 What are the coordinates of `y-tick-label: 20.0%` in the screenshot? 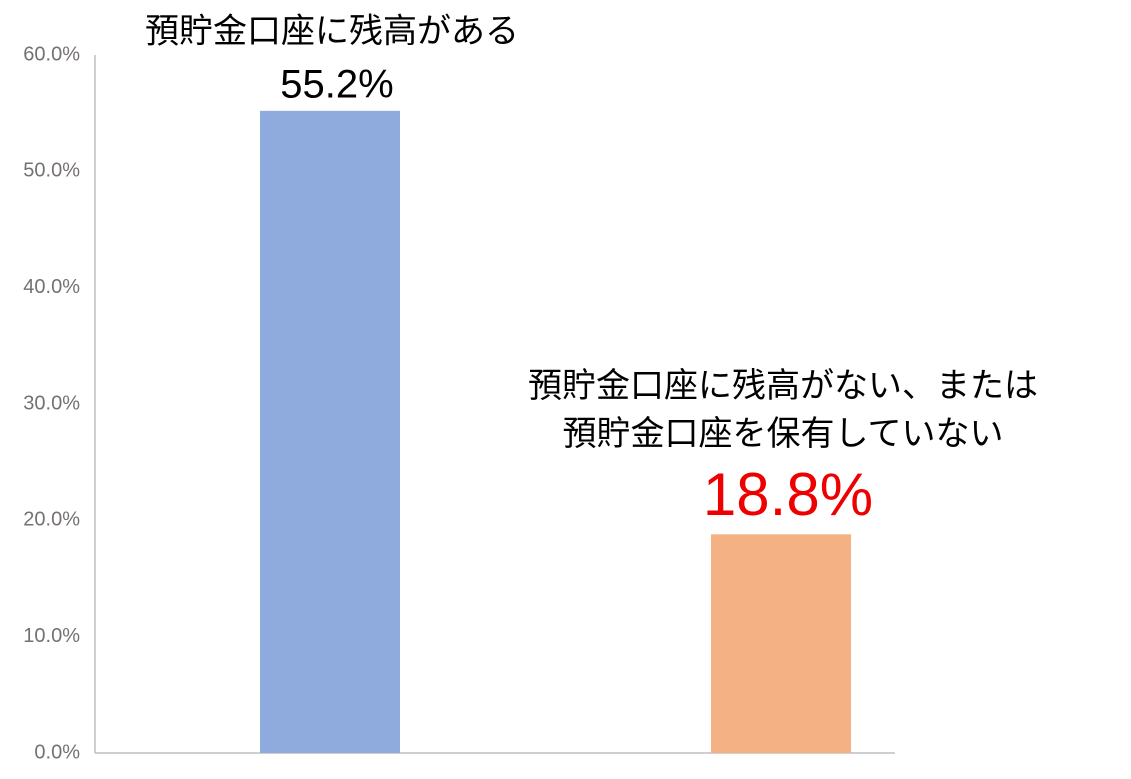 It's located at (51, 520).